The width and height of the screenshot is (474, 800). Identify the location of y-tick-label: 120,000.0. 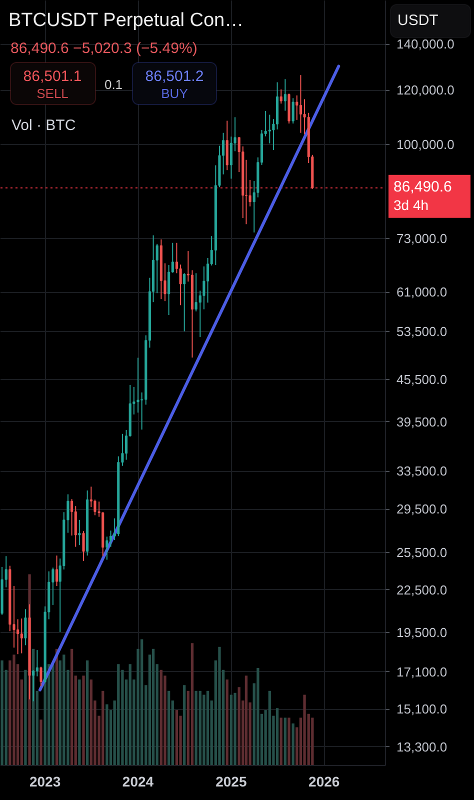
(425, 90).